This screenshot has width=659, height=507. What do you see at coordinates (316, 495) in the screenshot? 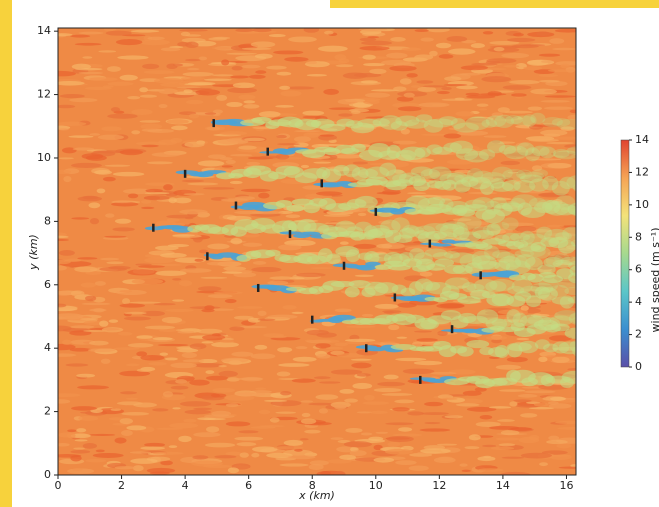
I see `x-axis-label: x (km)` at bounding box center [316, 495].